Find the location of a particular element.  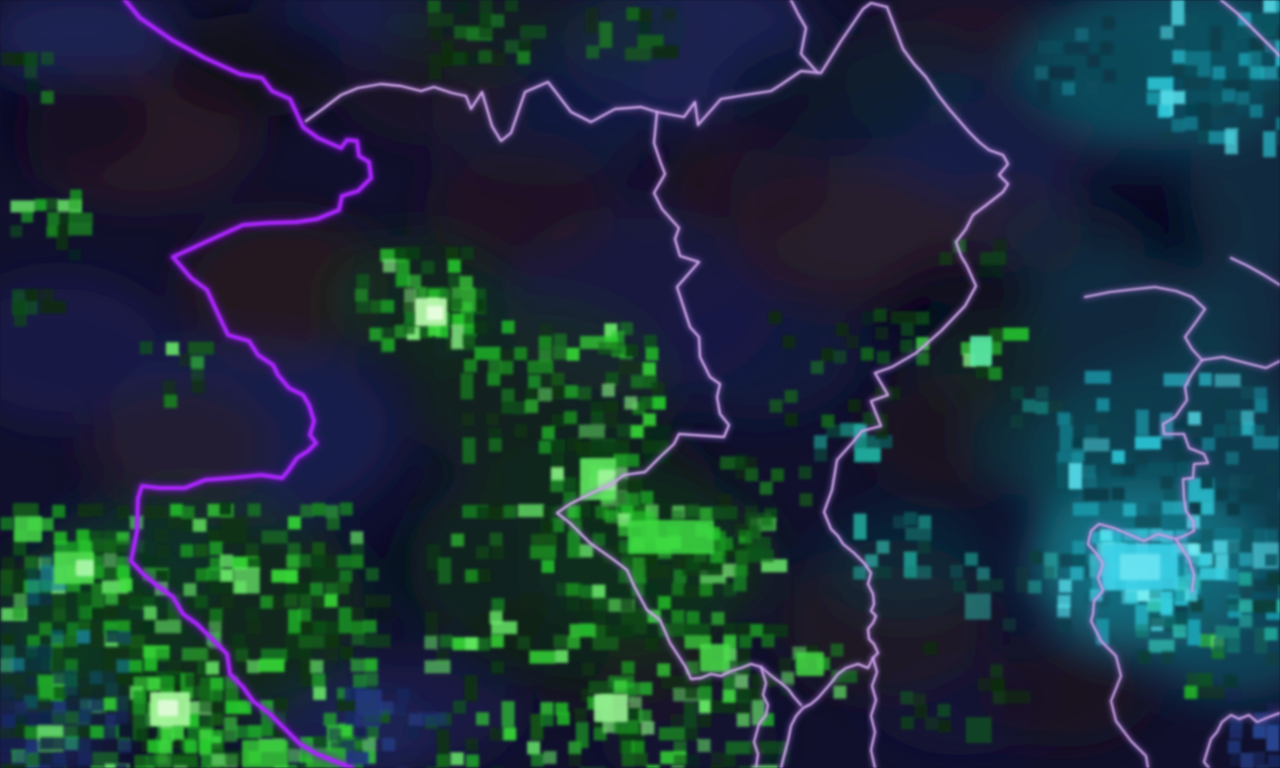

southeast-corner-border is located at coordinates (1241, 739).